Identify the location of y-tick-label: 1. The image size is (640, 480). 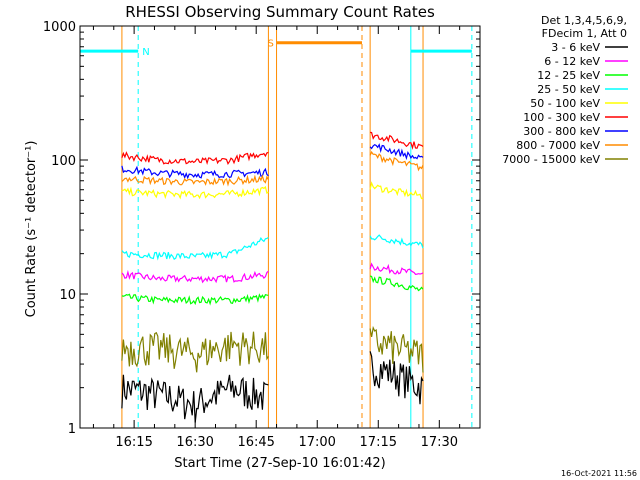
(72, 429).